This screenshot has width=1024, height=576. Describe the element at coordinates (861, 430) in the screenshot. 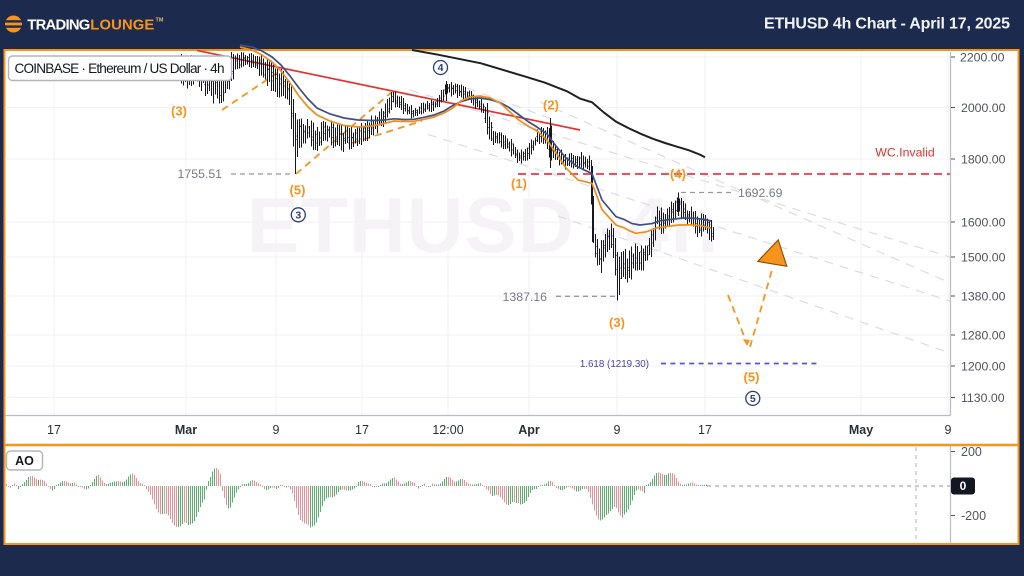

I see `svg-text: May` at that location.